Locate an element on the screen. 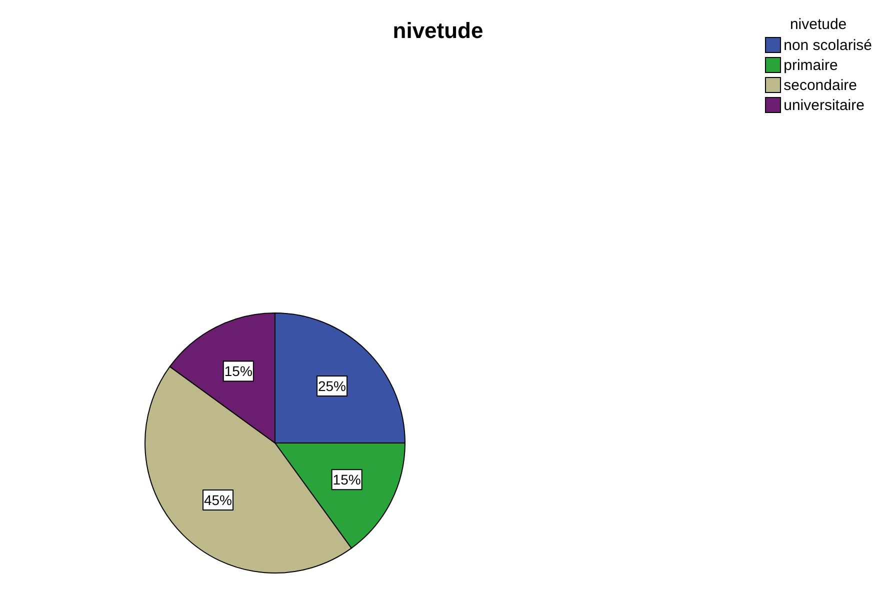  data-label: 25% is located at coordinates (332, 386).